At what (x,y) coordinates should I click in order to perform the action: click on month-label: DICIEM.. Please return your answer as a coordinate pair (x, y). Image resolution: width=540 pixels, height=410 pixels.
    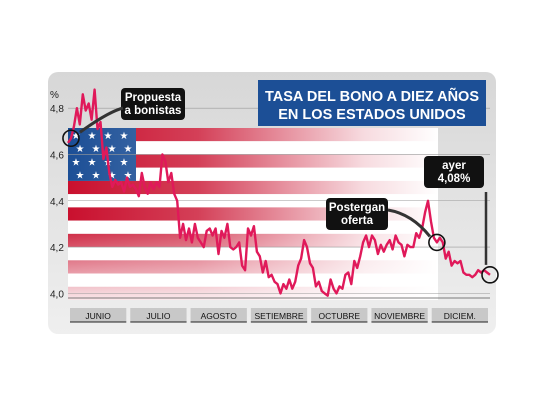
    Looking at the image, I should click on (460, 316).